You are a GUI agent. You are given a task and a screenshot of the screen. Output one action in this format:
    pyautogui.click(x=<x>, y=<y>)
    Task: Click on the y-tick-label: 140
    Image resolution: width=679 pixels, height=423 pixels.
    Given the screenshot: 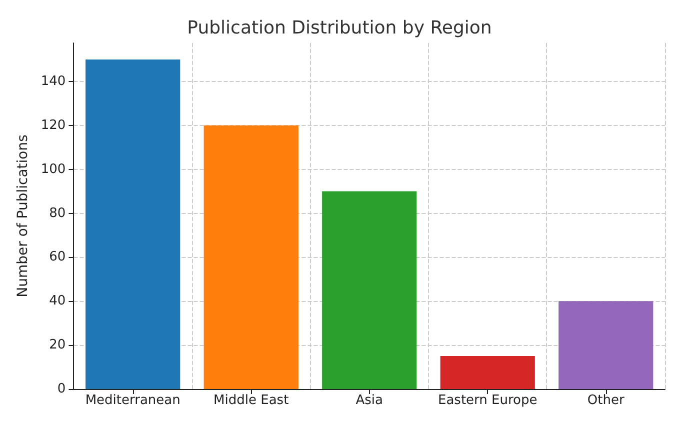 What is the action you would take?
    pyautogui.click(x=53, y=81)
    